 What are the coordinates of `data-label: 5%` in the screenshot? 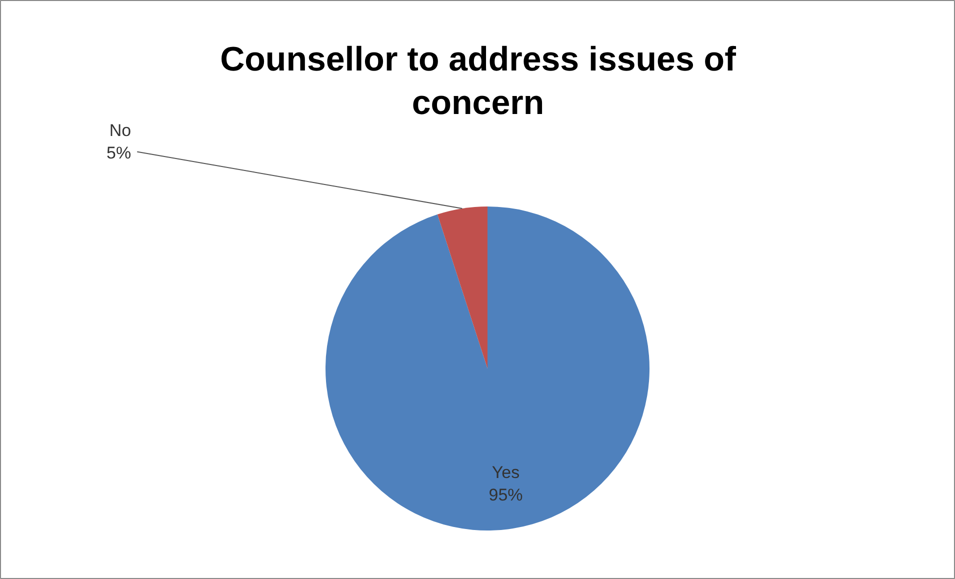 It's located at (119, 153).